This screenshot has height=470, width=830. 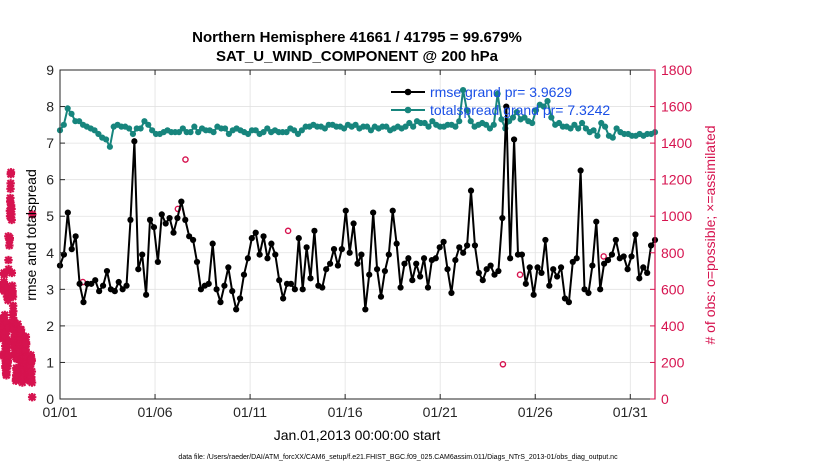 What do you see at coordinates (481, 92) in the screenshot?
I see `legend-item-rmse: rmse grand pr= 3.9629` at bounding box center [481, 92].